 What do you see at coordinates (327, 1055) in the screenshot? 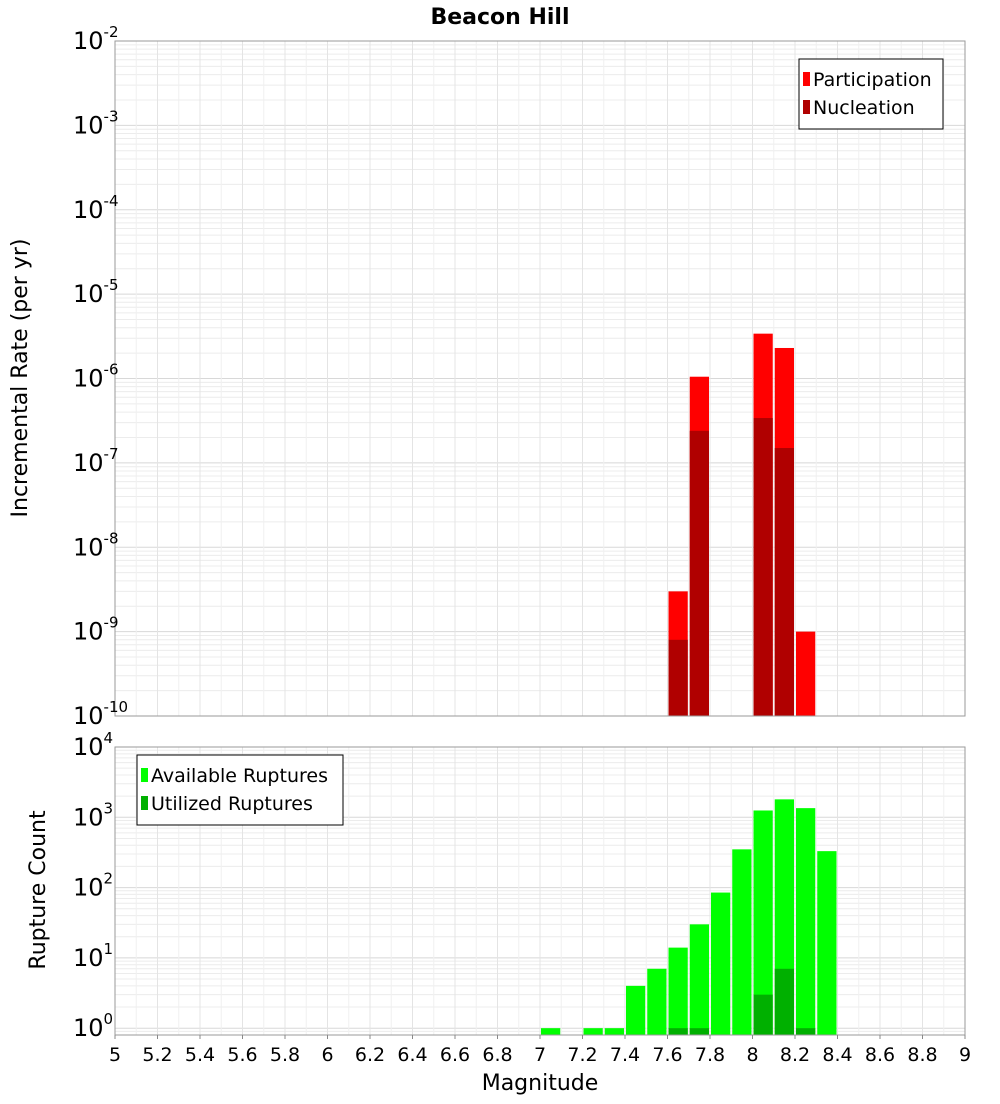
I see `x-tick-label: 6` at bounding box center [327, 1055].